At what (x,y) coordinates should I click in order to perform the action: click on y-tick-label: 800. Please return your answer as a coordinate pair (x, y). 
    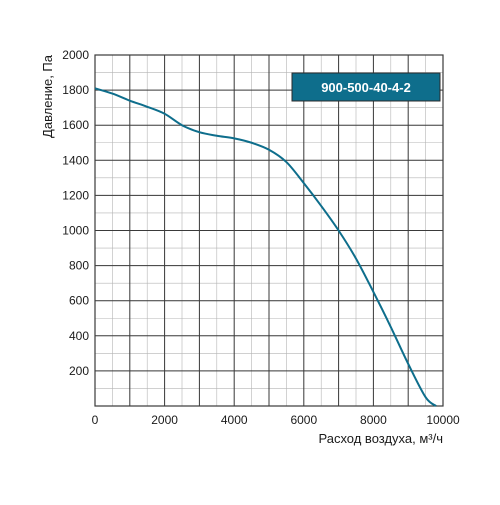
    Looking at the image, I should click on (79, 266).